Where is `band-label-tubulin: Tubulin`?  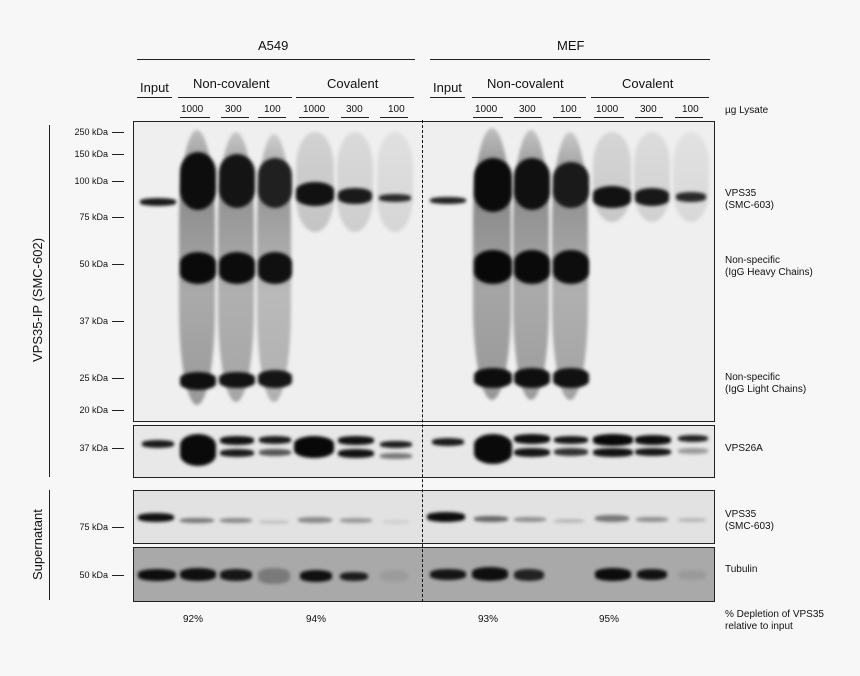
band-label-tubulin: Tubulin is located at coordinates (741, 569).